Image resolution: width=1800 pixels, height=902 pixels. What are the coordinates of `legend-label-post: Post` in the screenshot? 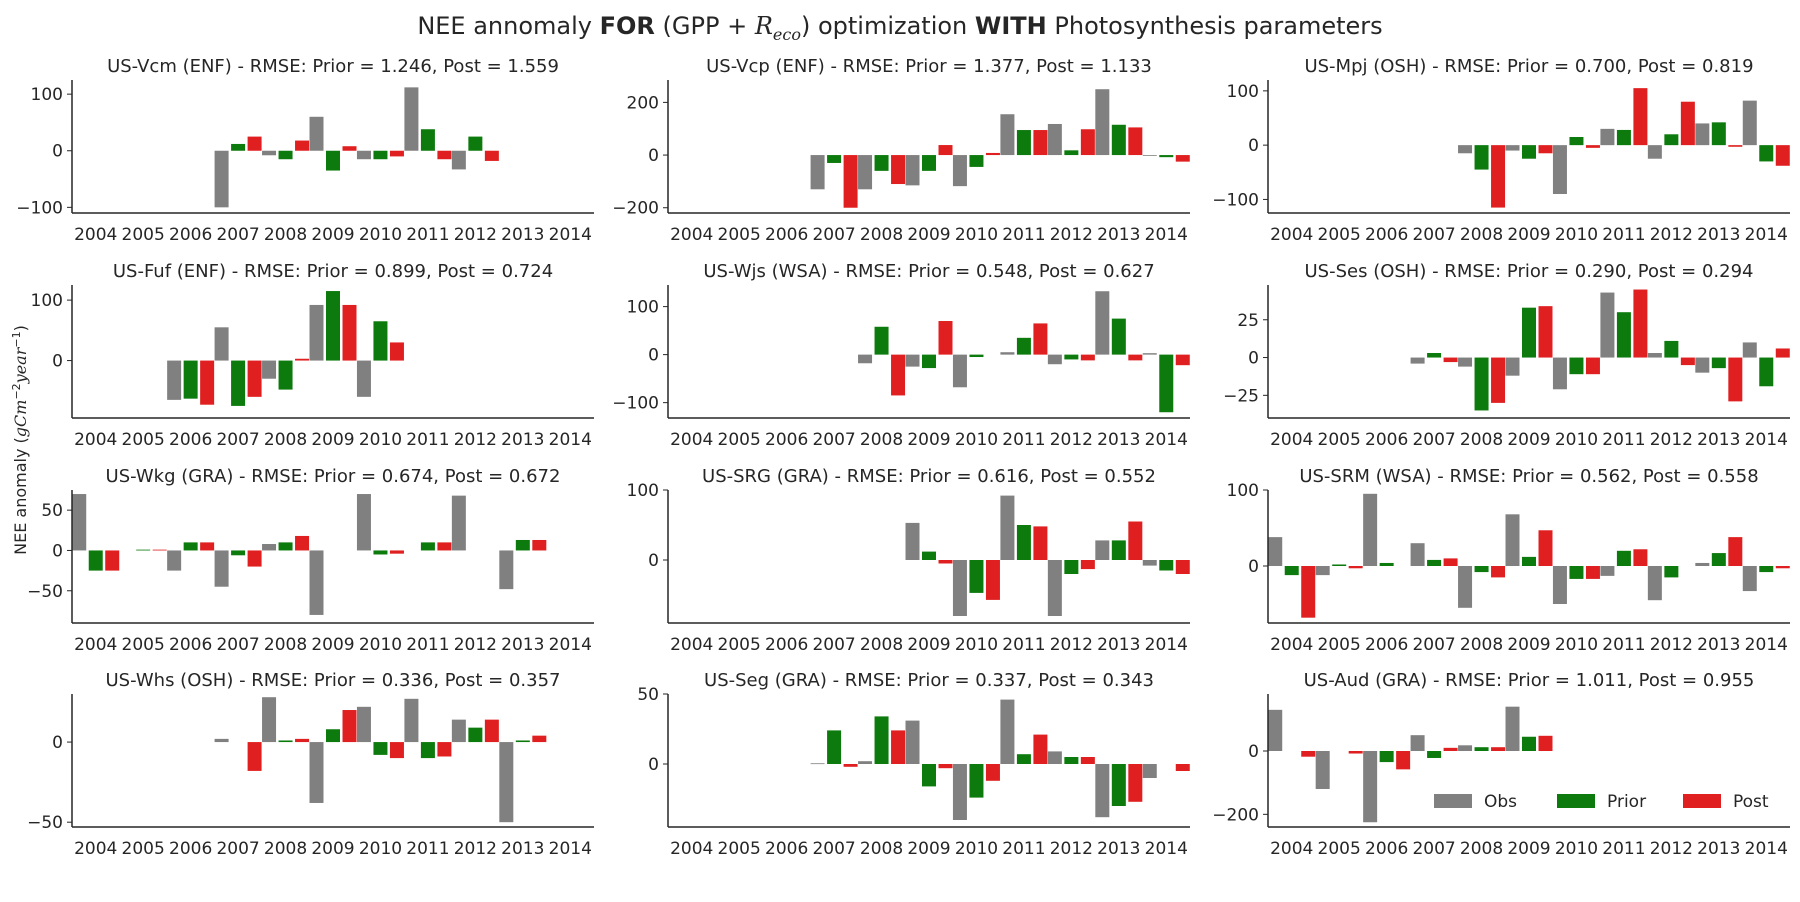 It's located at (1751, 802).